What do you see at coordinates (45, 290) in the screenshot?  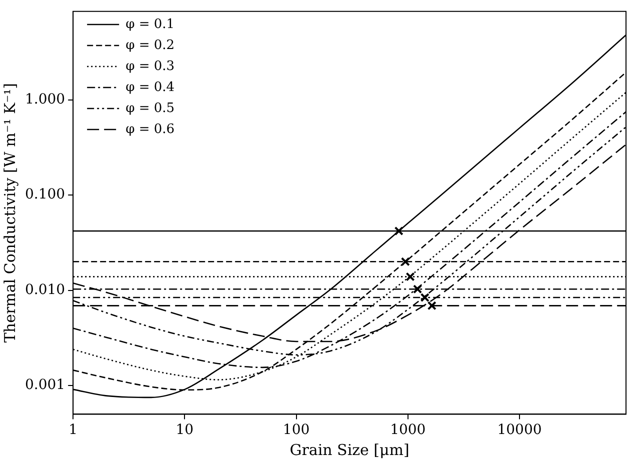 I see `y-tick-label: 0.010` at bounding box center [45, 290].